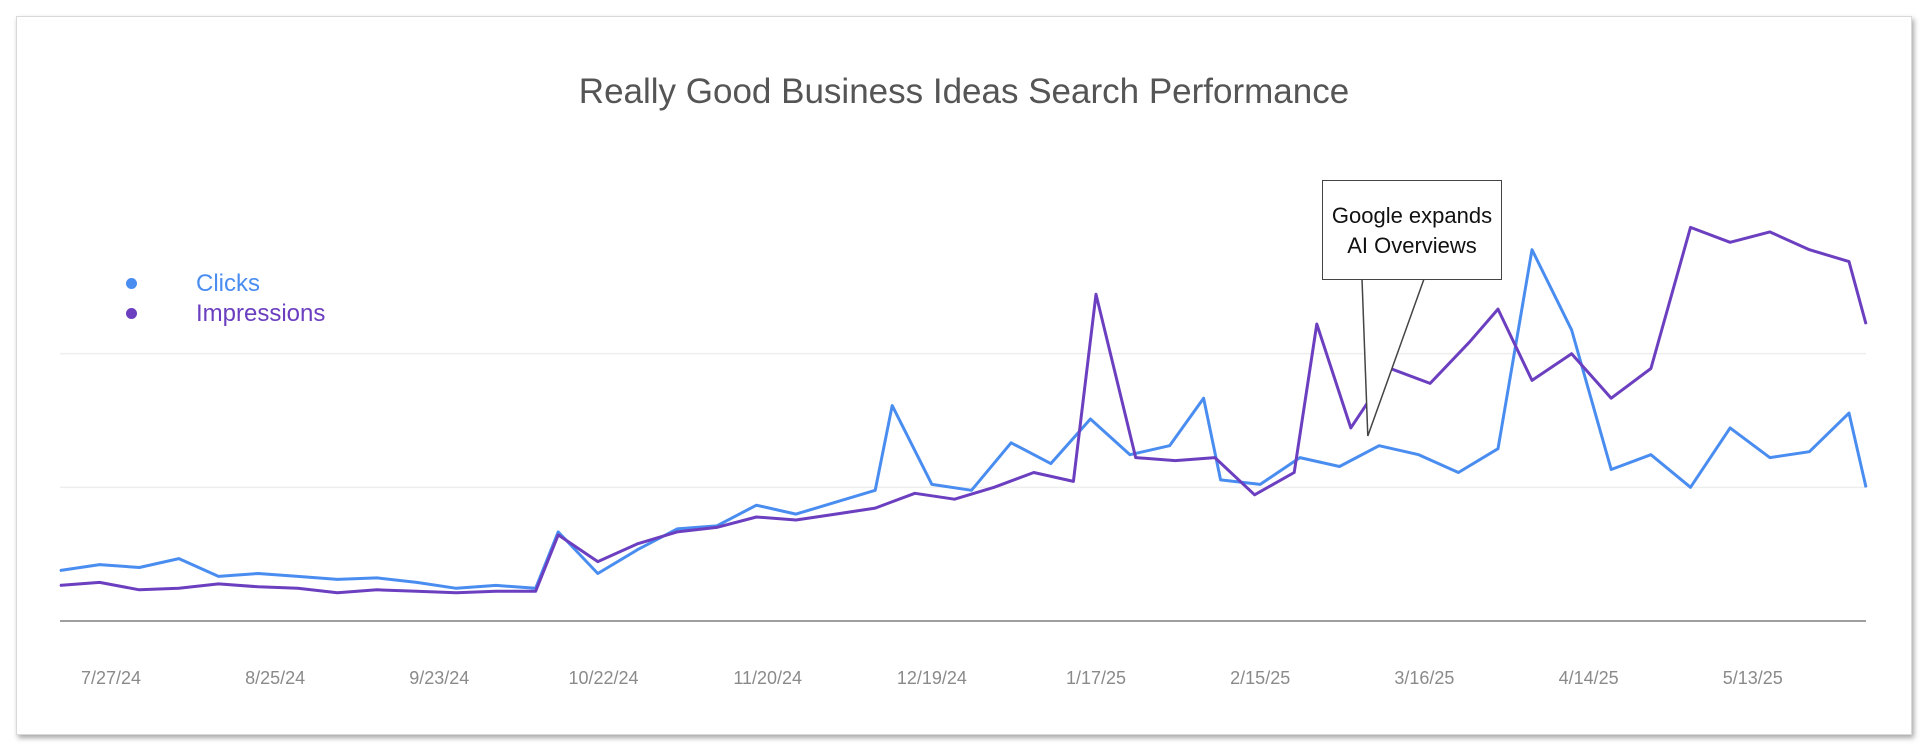 The height and width of the screenshot is (750, 1928). What do you see at coordinates (1096, 678) in the screenshot?
I see `x-tick-label: 1/17/25` at bounding box center [1096, 678].